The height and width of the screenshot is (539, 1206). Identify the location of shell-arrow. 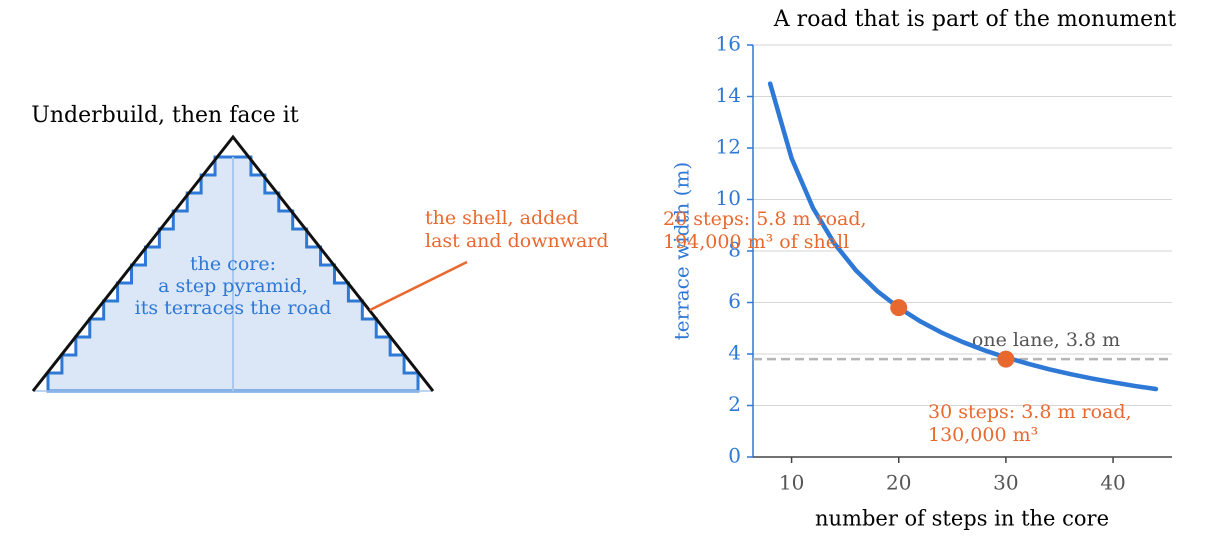
(418, 286).